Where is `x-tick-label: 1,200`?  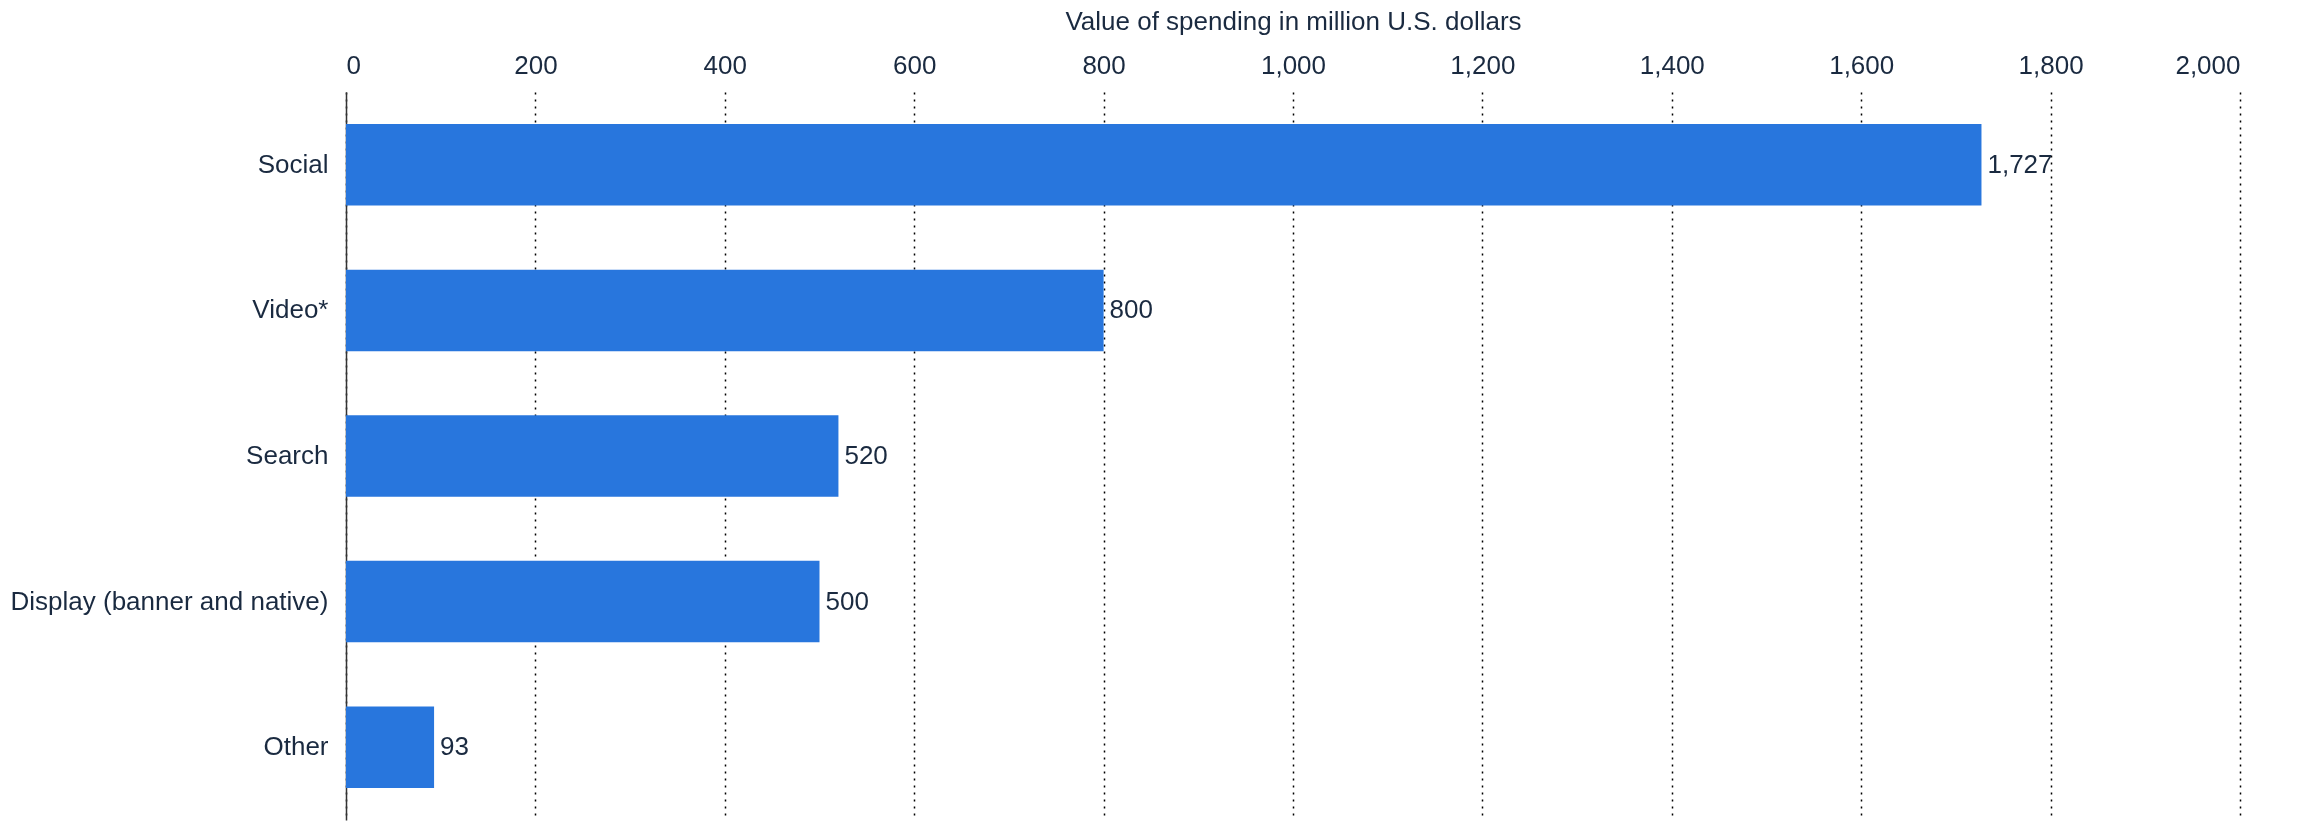
x-tick-label: 1,200 is located at coordinates (1483, 64).